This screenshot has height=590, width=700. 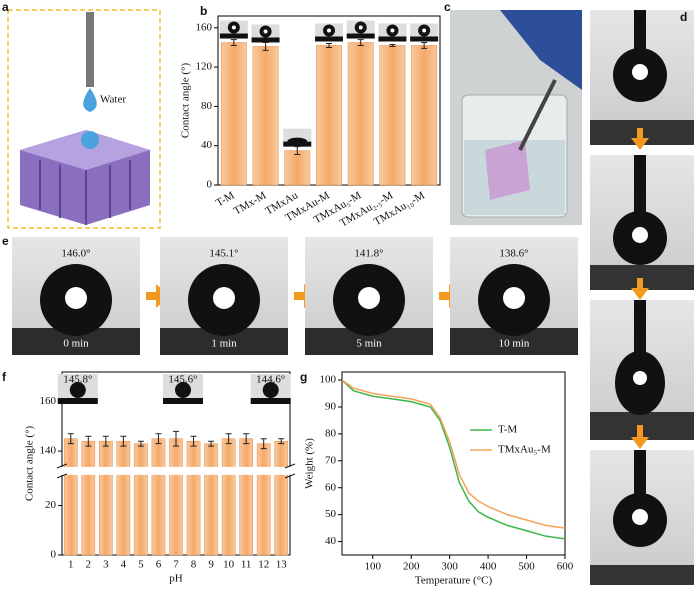 I want to click on plot-frame, so click(x=453, y=463).